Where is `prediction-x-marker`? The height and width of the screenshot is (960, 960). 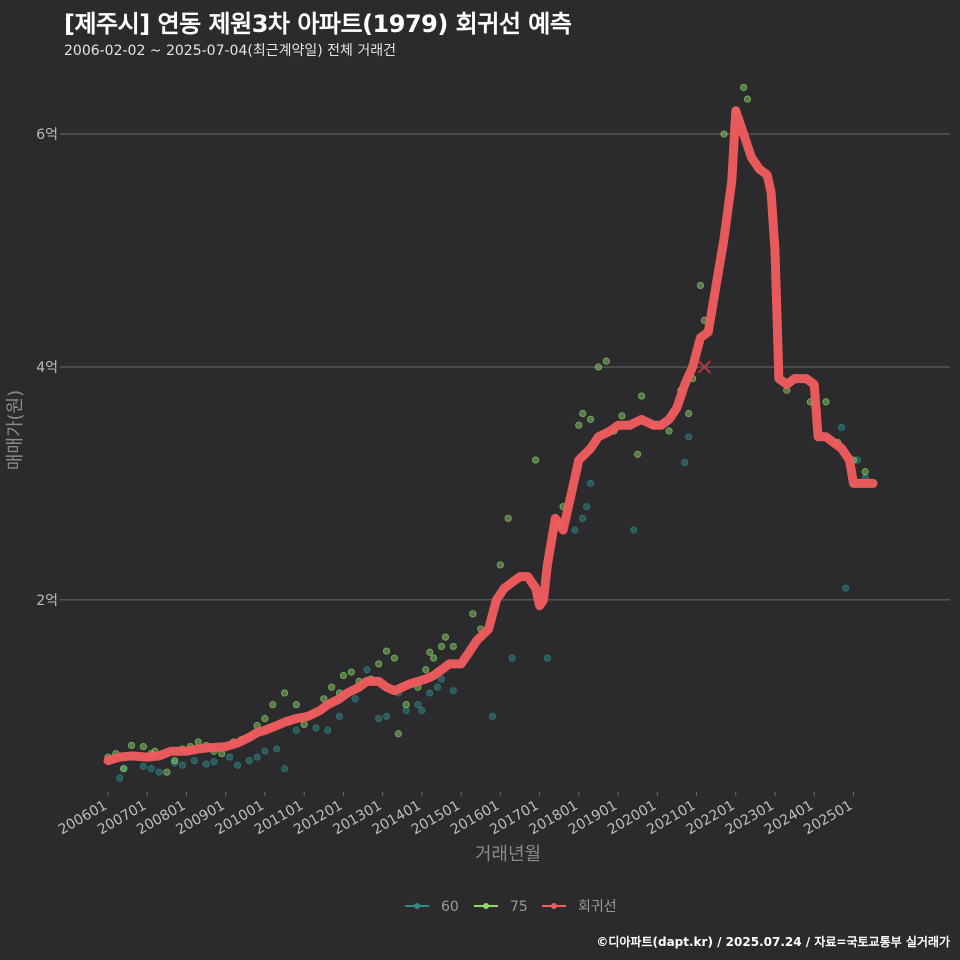 prediction-x-marker is located at coordinates (704, 367).